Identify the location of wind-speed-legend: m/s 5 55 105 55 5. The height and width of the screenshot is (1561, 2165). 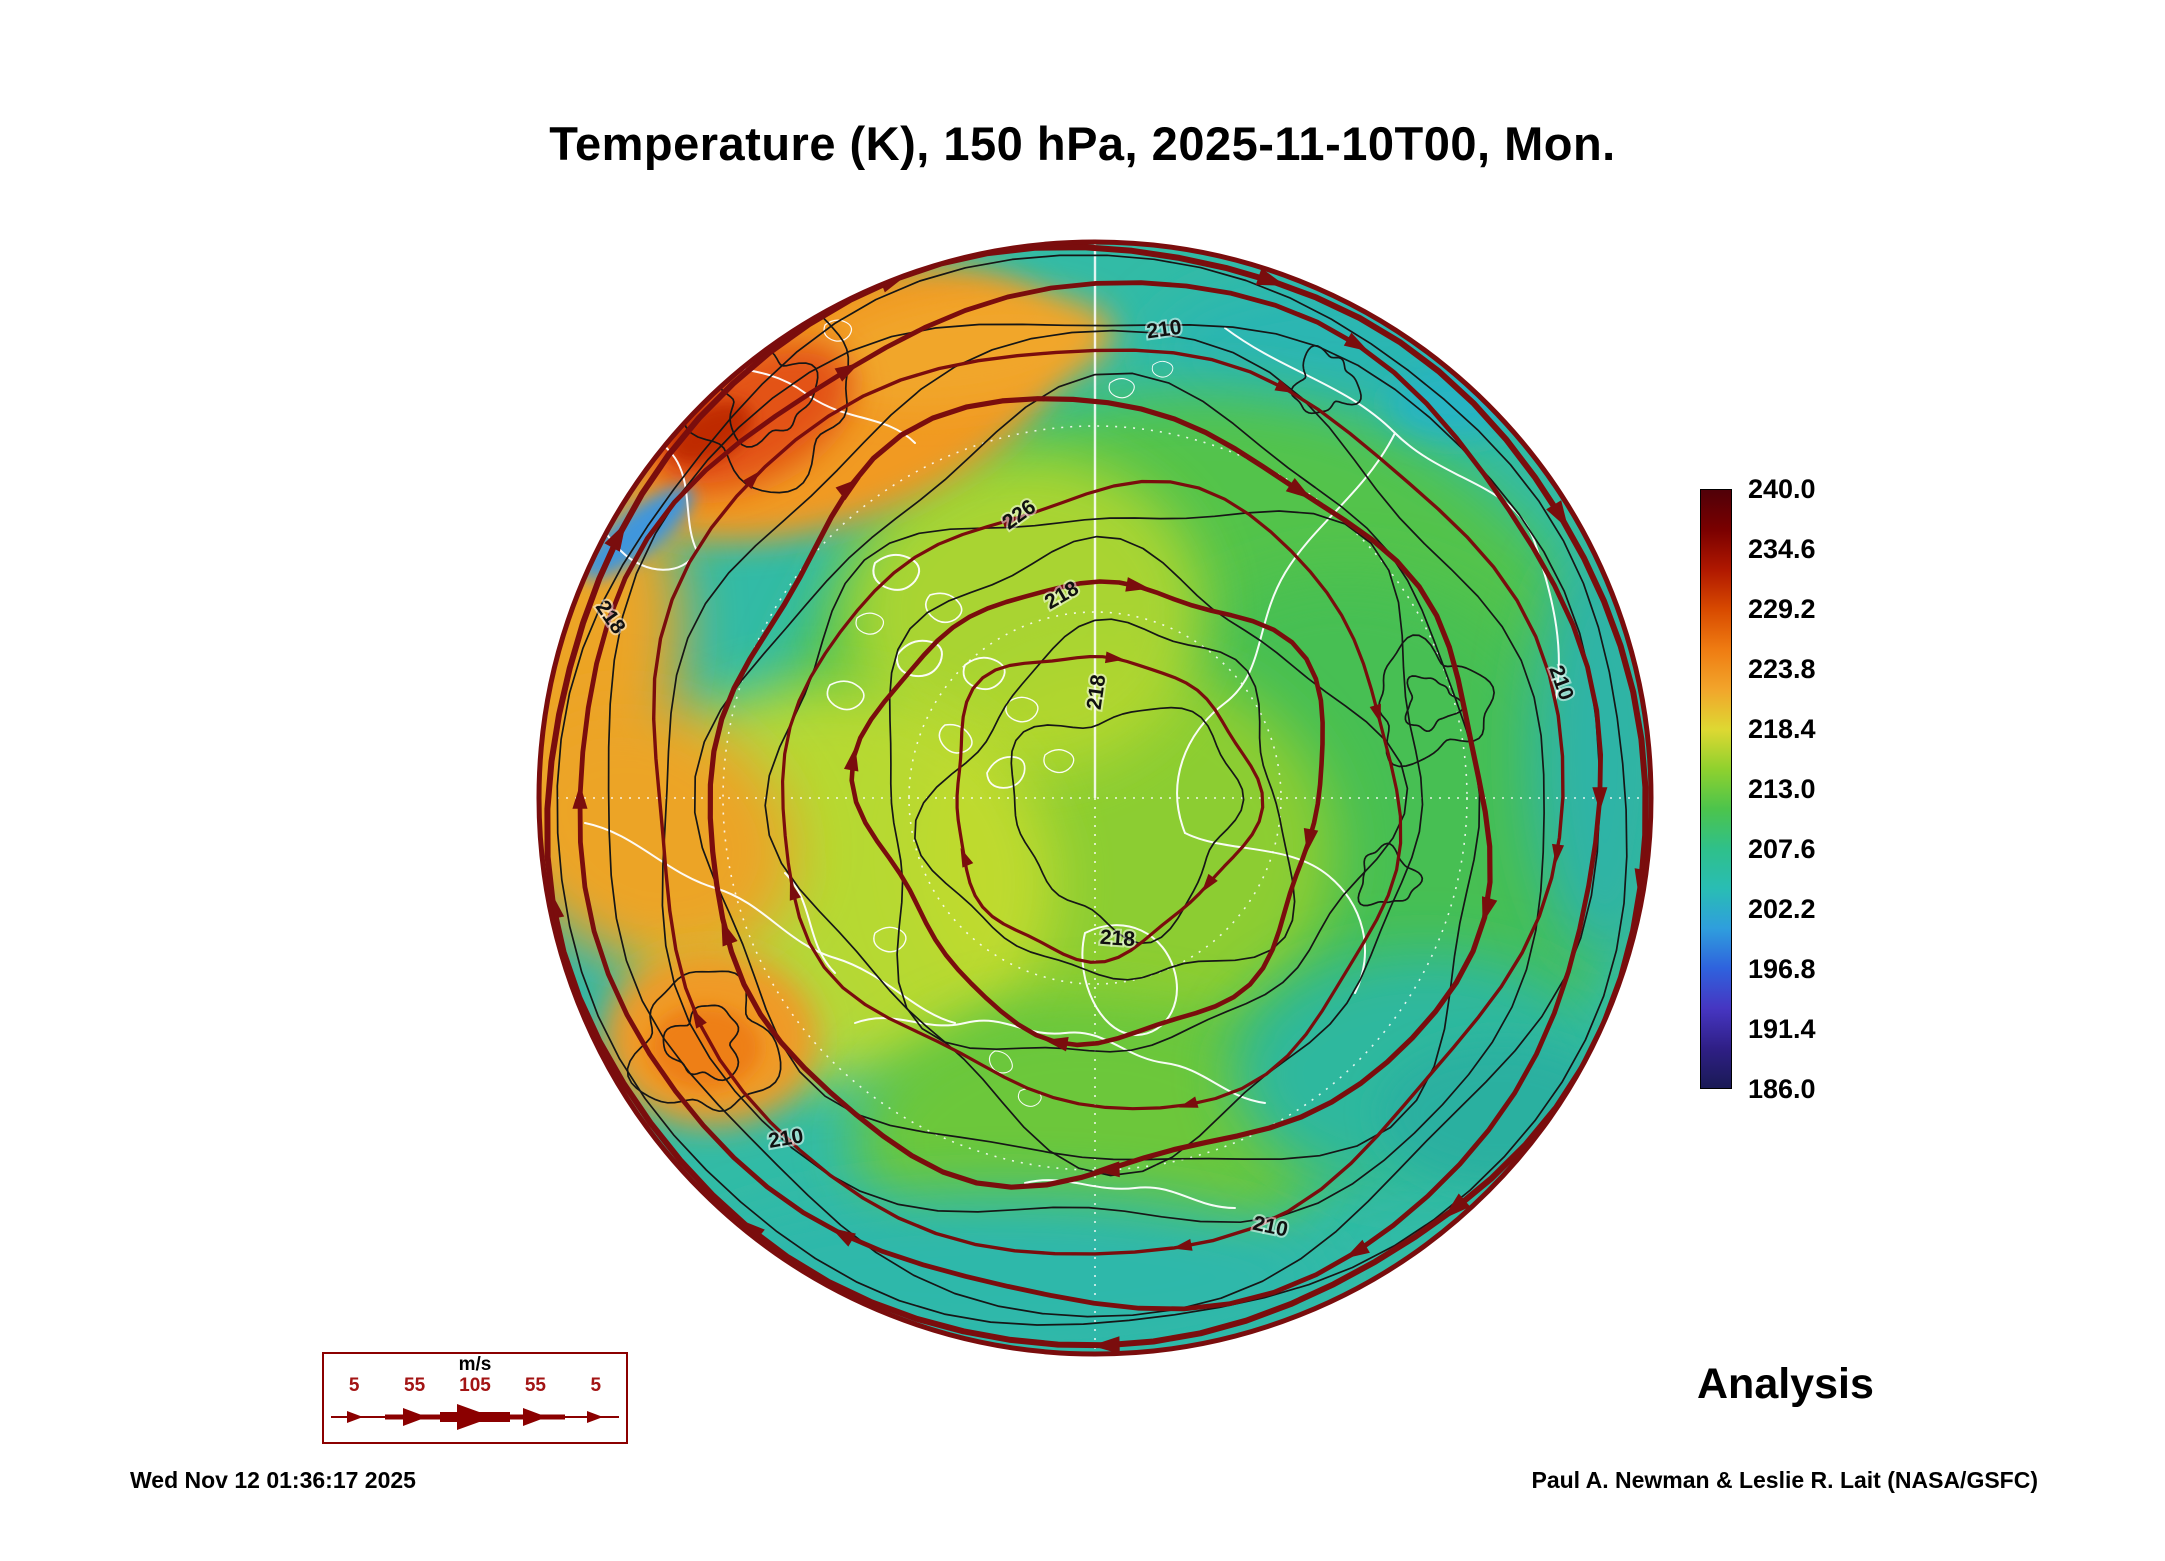
(475, 1398).